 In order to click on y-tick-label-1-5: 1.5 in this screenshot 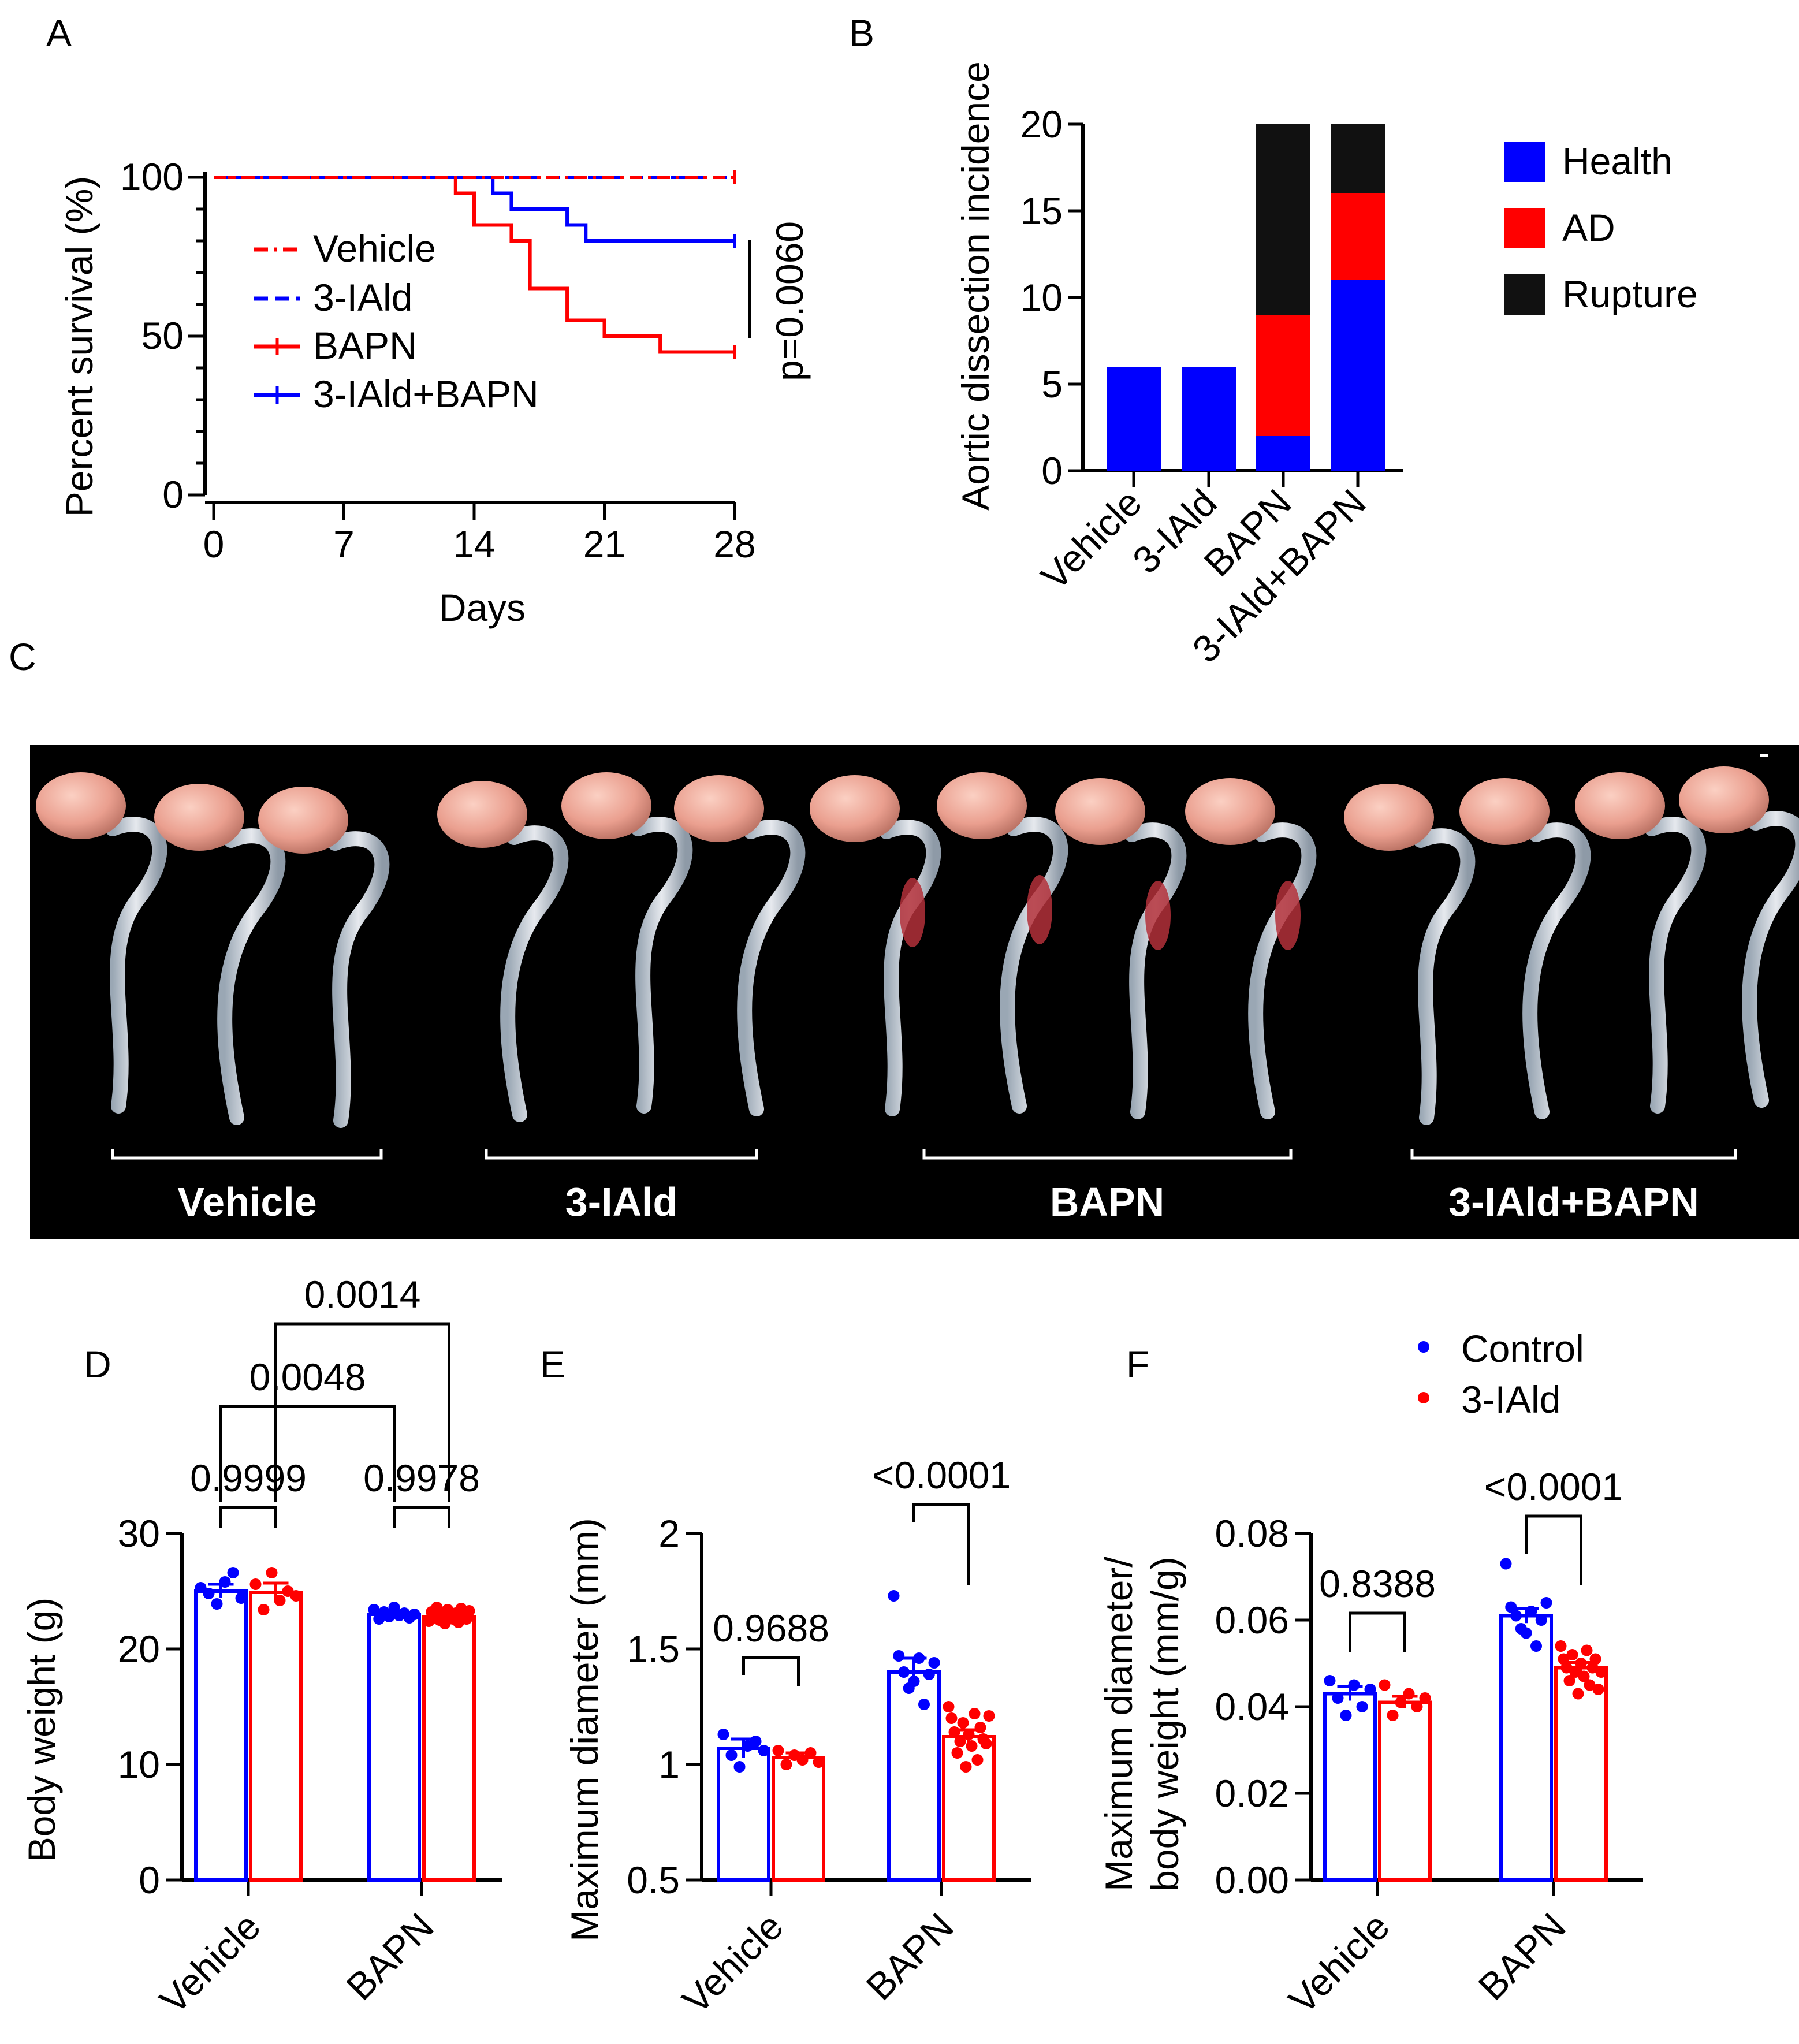, I will do `click(654, 1649)`.